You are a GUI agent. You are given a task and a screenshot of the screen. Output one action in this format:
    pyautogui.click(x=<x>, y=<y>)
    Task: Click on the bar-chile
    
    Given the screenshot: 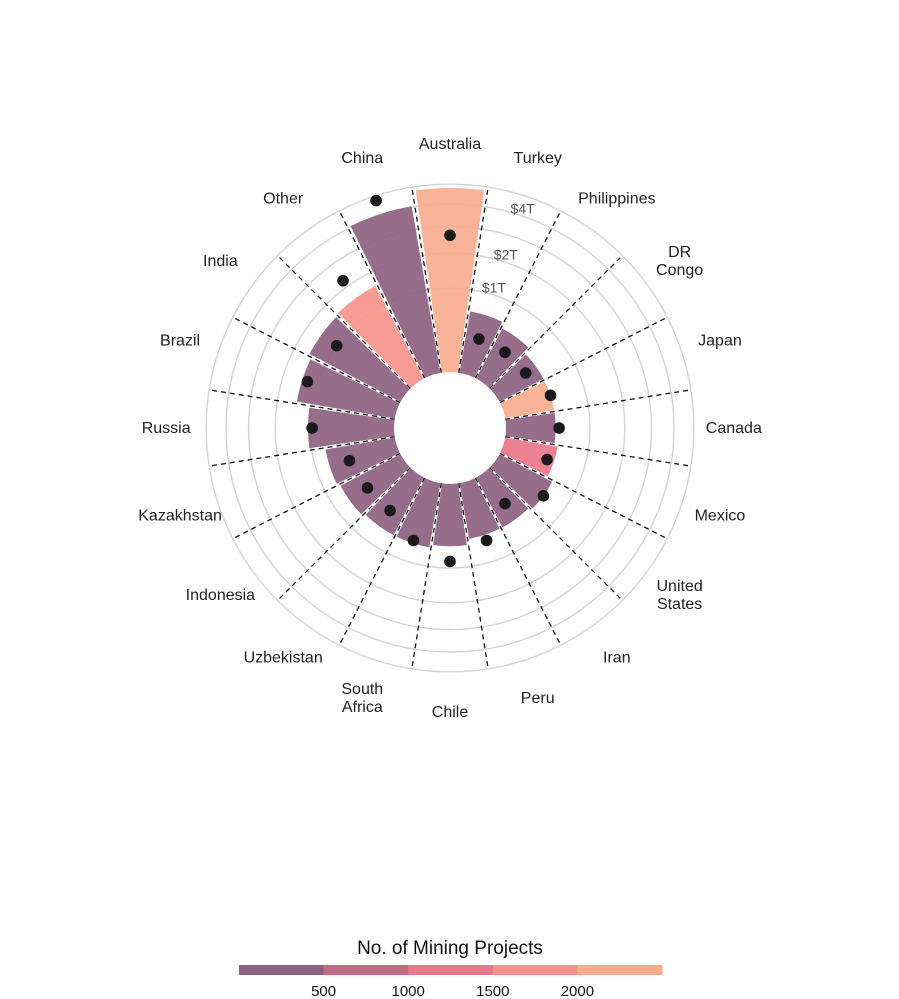 What is the action you would take?
    pyautogui.click(x=450, y=515)
    